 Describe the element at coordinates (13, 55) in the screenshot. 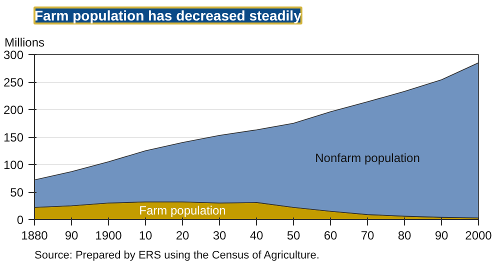

I see `y-tick-label: 300` at that location.